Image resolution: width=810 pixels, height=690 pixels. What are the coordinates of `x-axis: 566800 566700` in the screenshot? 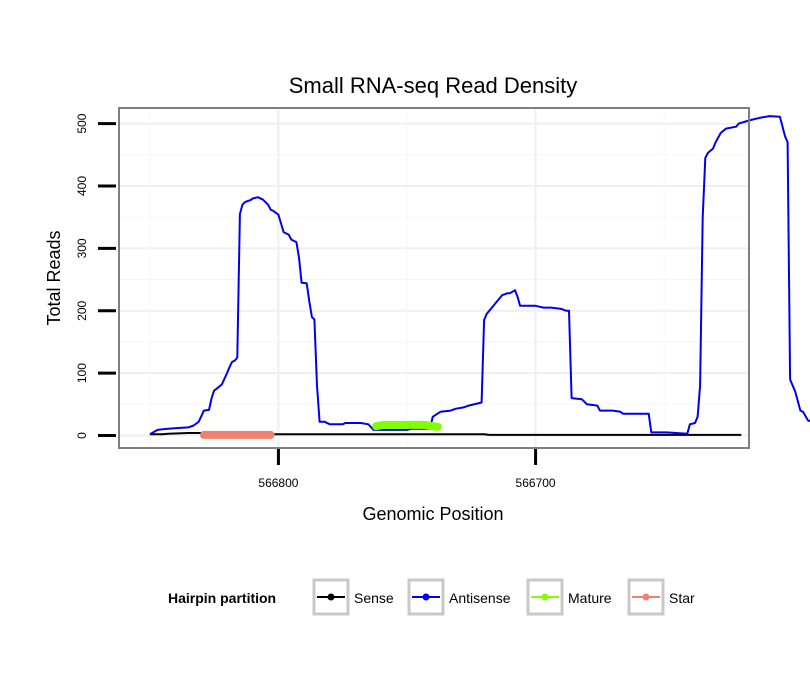 It's located at (407, 469).